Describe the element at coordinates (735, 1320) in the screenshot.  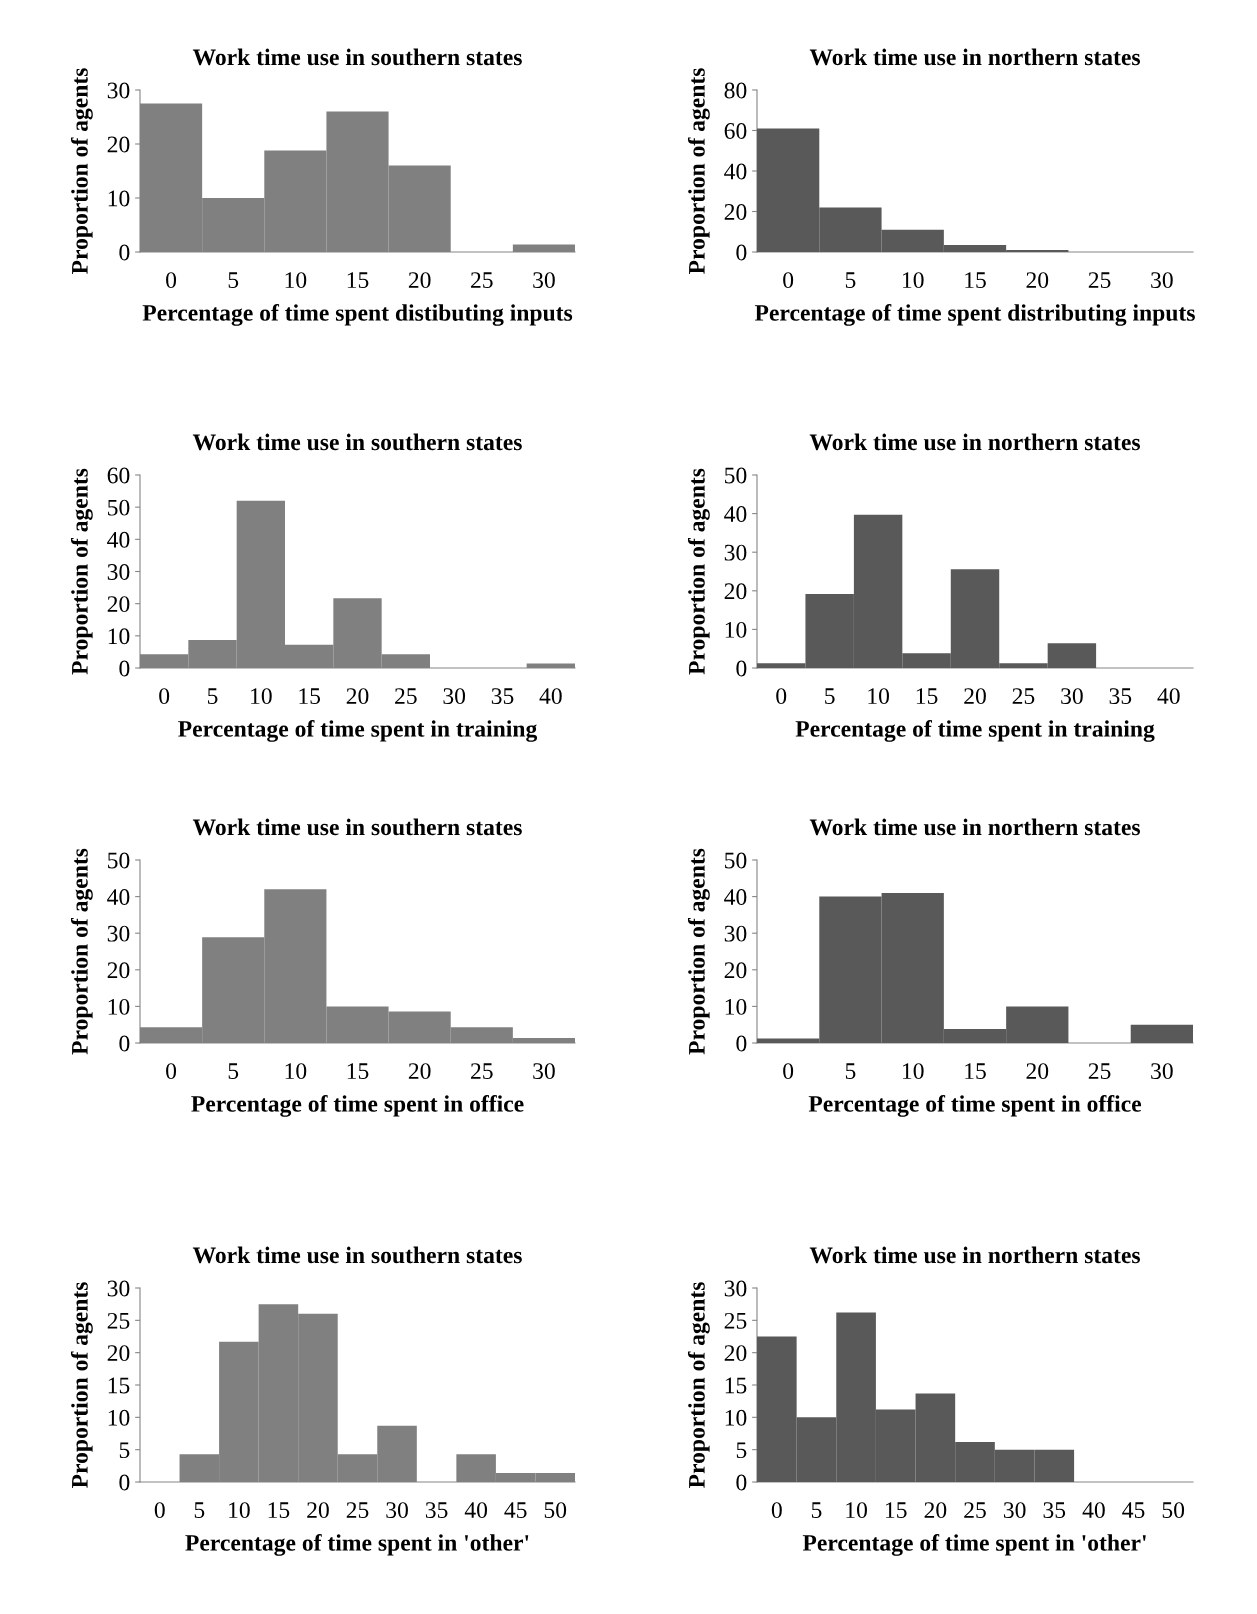
I see `y-tick-label: 25` at that location.